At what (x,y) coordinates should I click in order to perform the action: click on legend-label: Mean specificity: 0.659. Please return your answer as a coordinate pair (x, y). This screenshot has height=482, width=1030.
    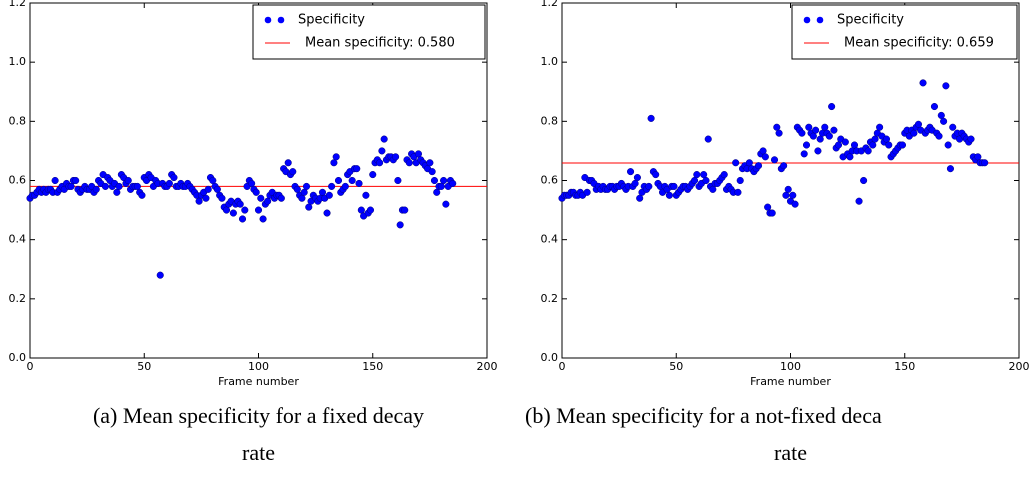
    Looking at the image, I should click on (919, 43).